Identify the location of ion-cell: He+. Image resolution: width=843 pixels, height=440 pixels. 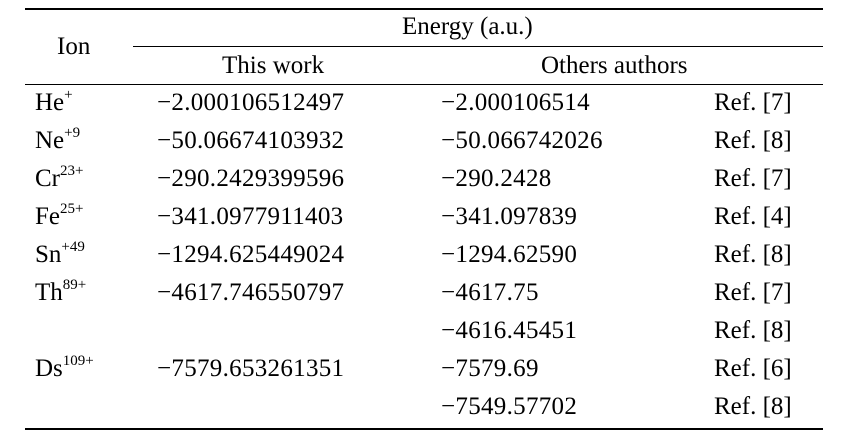
(54, 103).